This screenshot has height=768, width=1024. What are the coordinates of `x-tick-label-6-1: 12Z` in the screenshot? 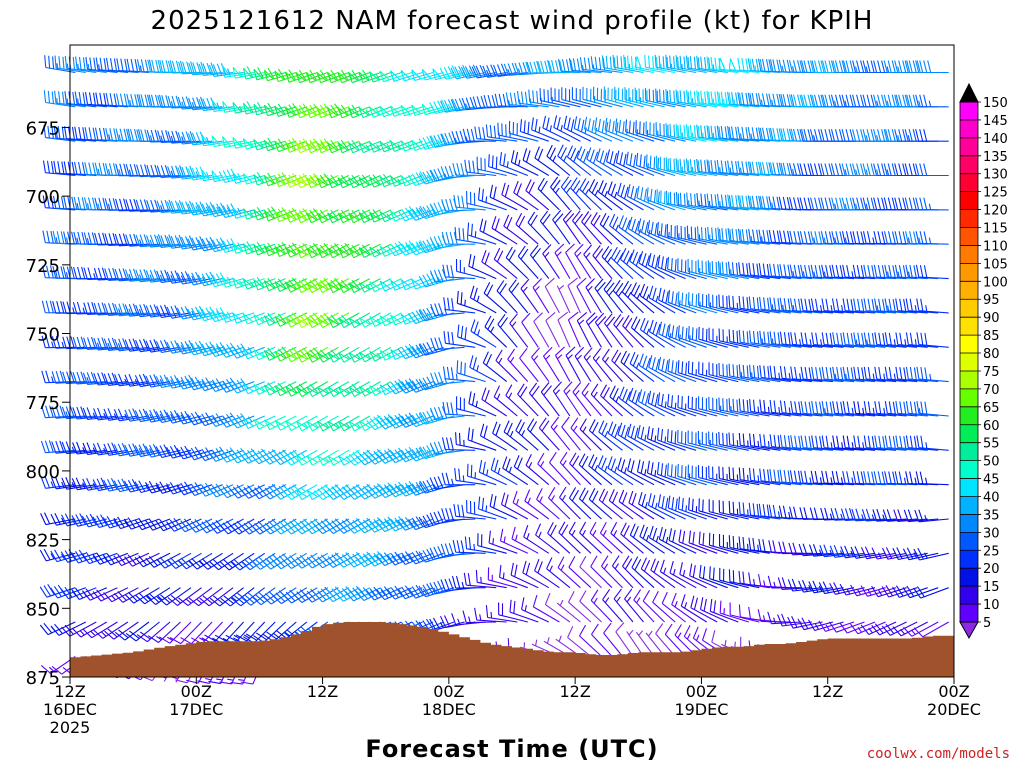 It's located at (827, 691).